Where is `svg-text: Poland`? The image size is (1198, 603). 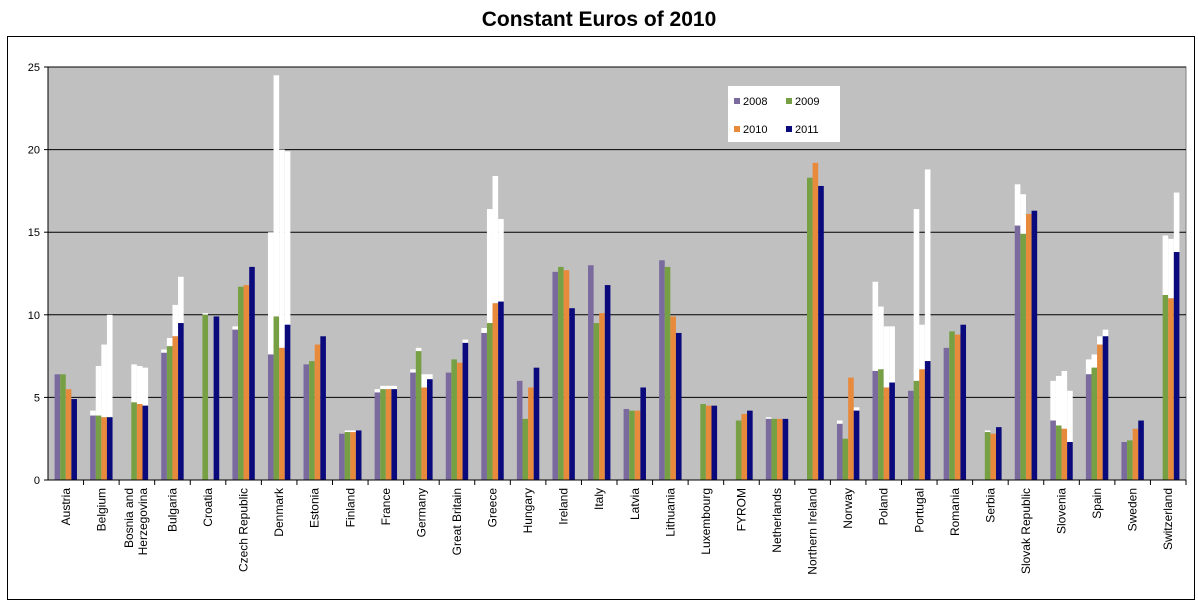
svg-text: Poland is located at coordinates (884, 506).